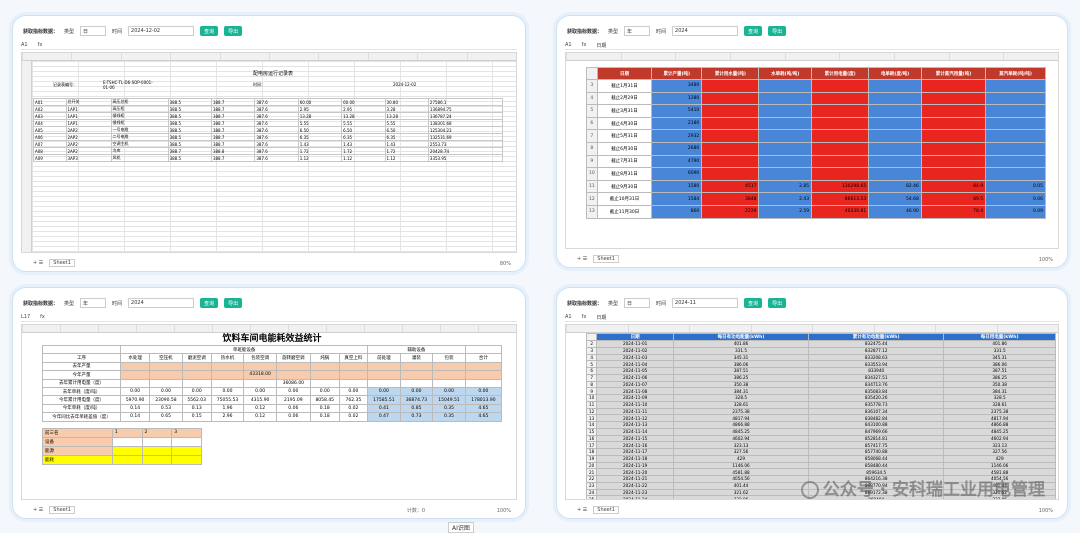 Image resolution: width=1080 pixels, height=533 pixels. I want to click on table-cell: 2024-11-24, so click(635, 497).